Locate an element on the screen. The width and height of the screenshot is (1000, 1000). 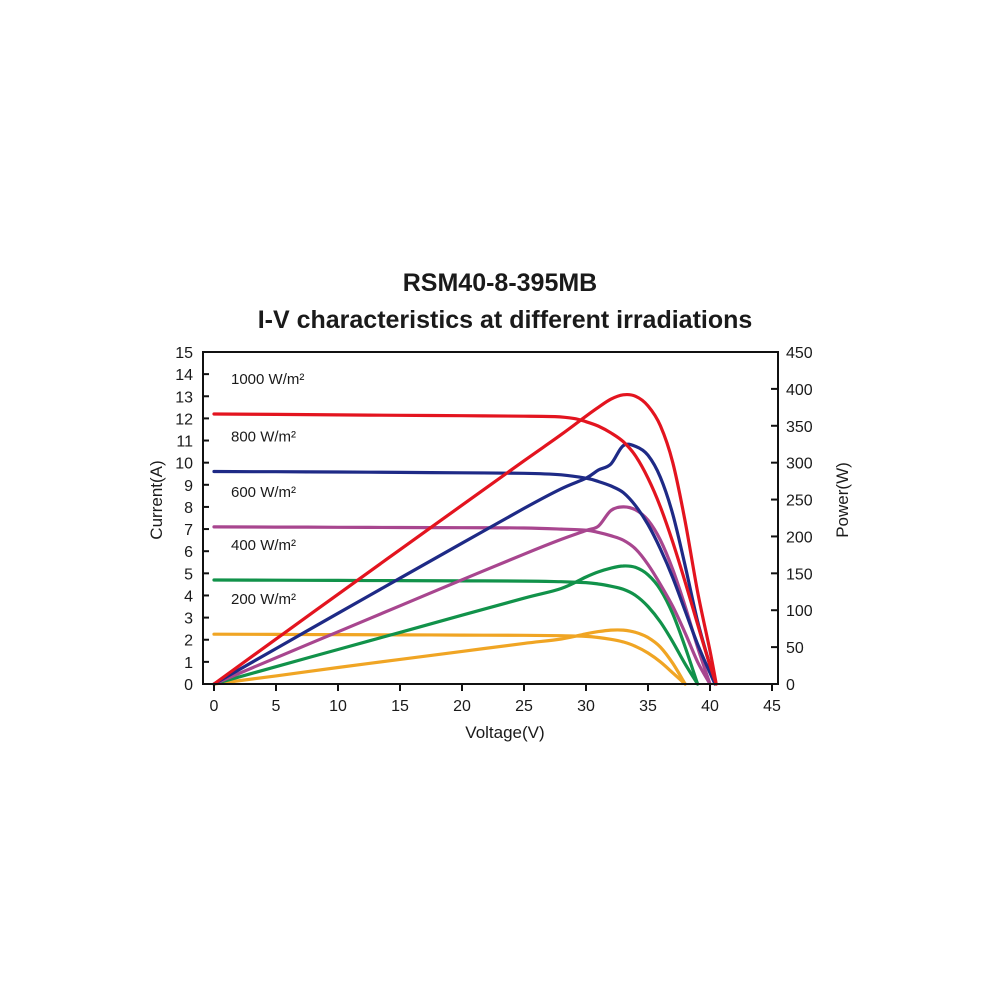
y-tick-label: 5 is located at coordinates (188, 574).